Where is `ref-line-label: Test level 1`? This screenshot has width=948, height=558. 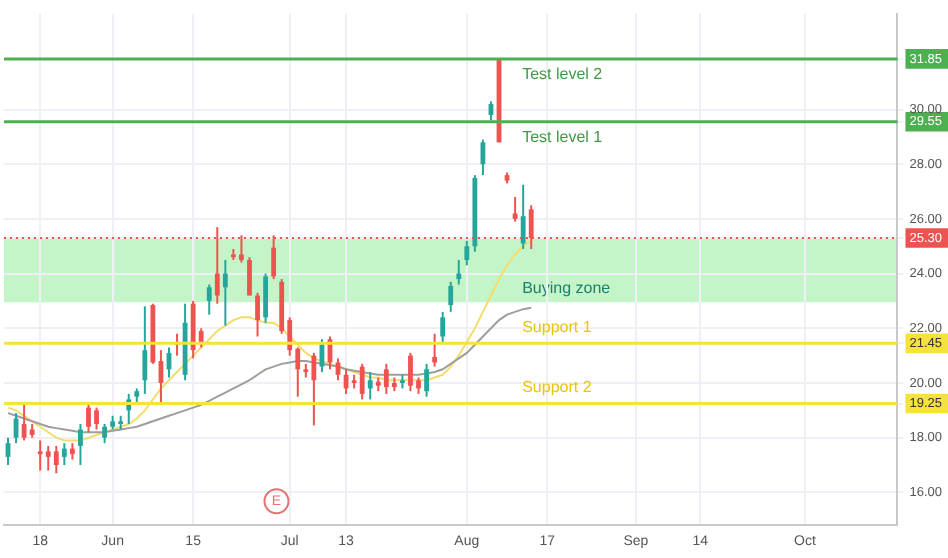
ref-line-label: Test level 1 is located at coordinates (563, 137).